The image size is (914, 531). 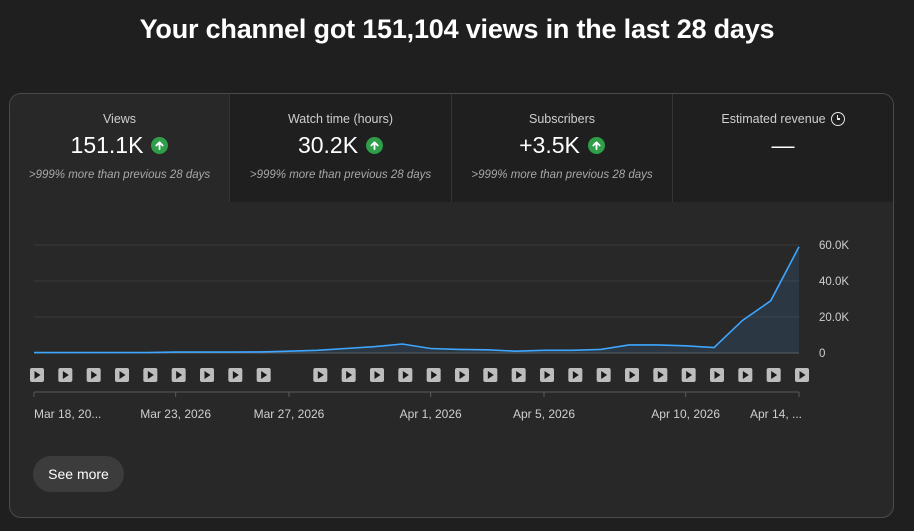 What do you see at coordinates (837, 119) in the screenshot?
I see `clock-icon` at bounding box center [837, 119].